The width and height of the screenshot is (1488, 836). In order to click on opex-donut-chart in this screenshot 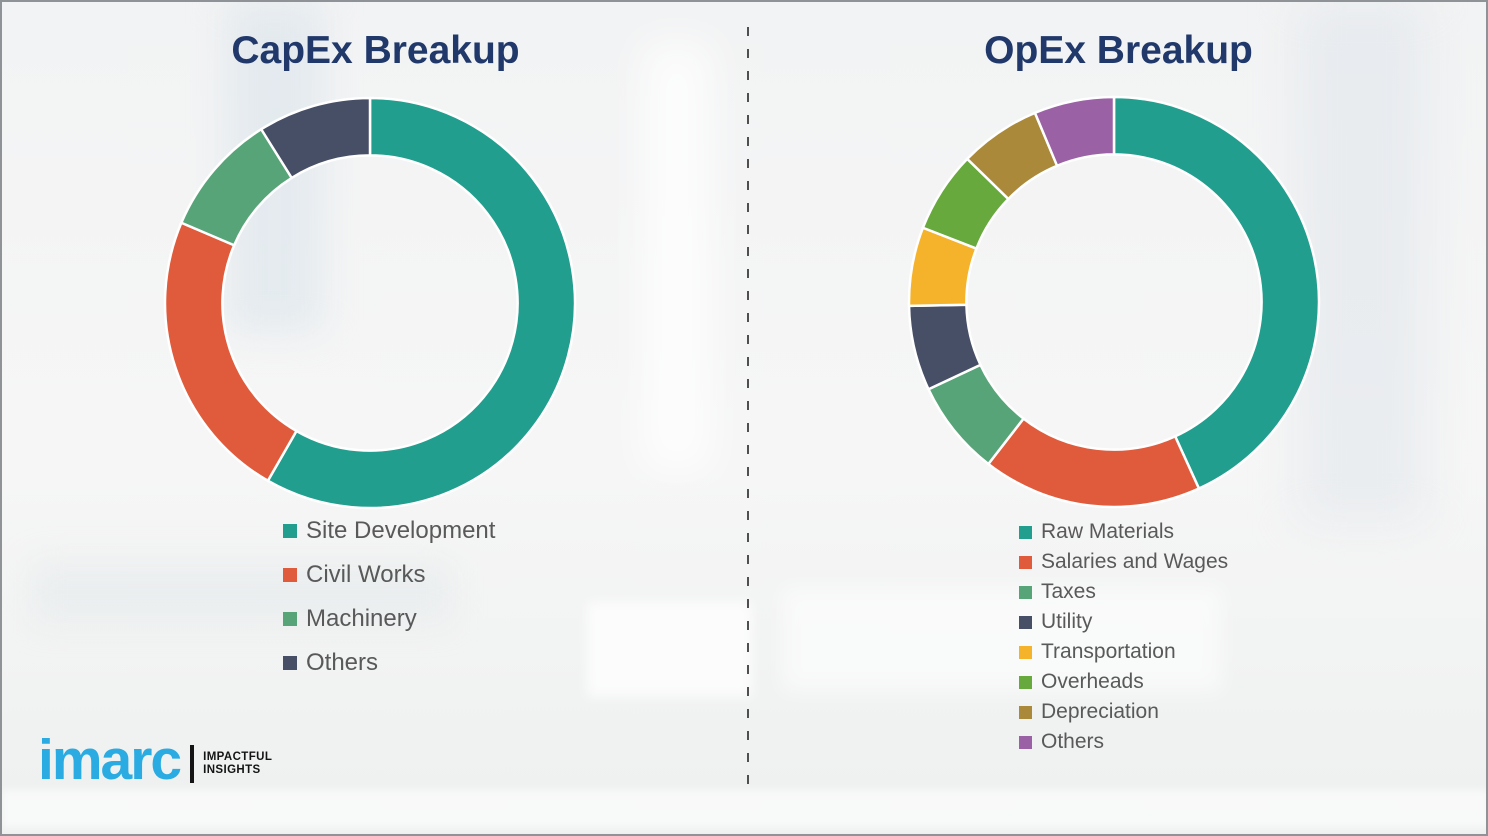, I will do `click(1114, 302)`.